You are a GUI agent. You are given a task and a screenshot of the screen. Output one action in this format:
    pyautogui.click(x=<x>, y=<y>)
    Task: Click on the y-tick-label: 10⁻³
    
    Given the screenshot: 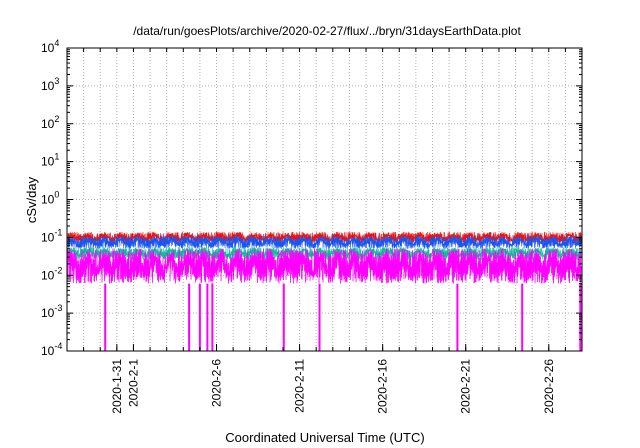 What is the action you would take?
    pyautogui.click(x=51, y=311)
    